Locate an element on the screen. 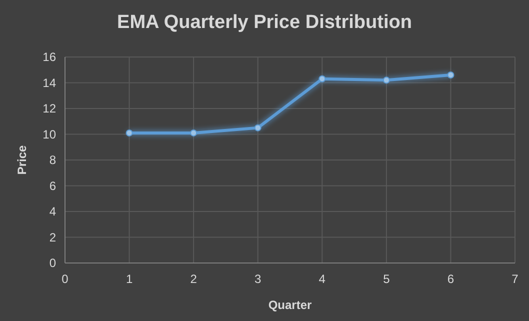 The height and width of the screenshot is (321, 529). chart-title: EMA Quarterly Price Distribution is located at coordinates (264, 22).